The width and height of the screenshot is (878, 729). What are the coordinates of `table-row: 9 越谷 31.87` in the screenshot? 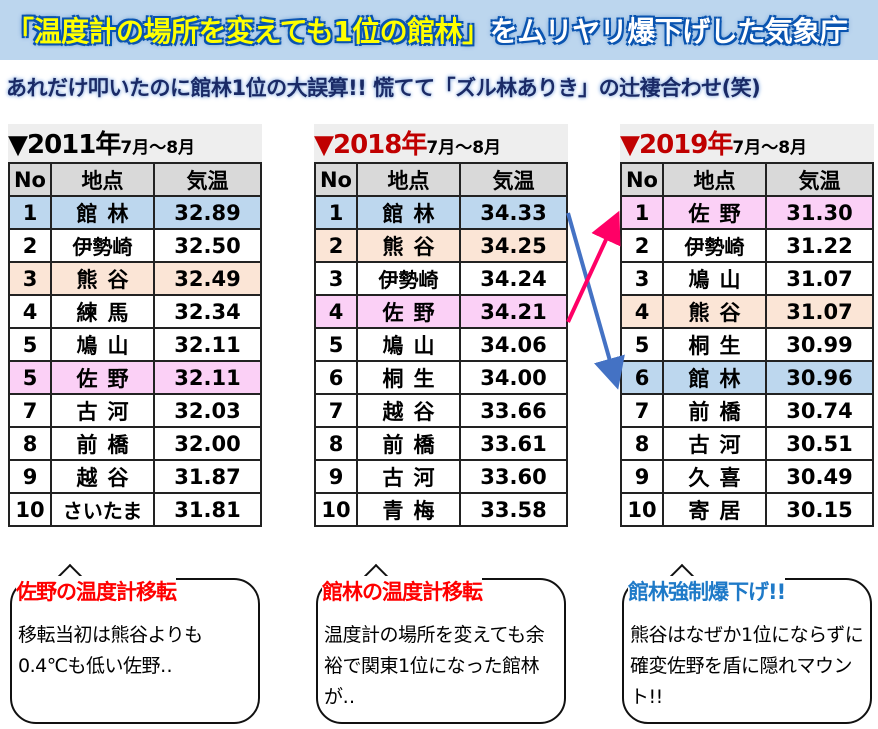 It's located at (135, 476).